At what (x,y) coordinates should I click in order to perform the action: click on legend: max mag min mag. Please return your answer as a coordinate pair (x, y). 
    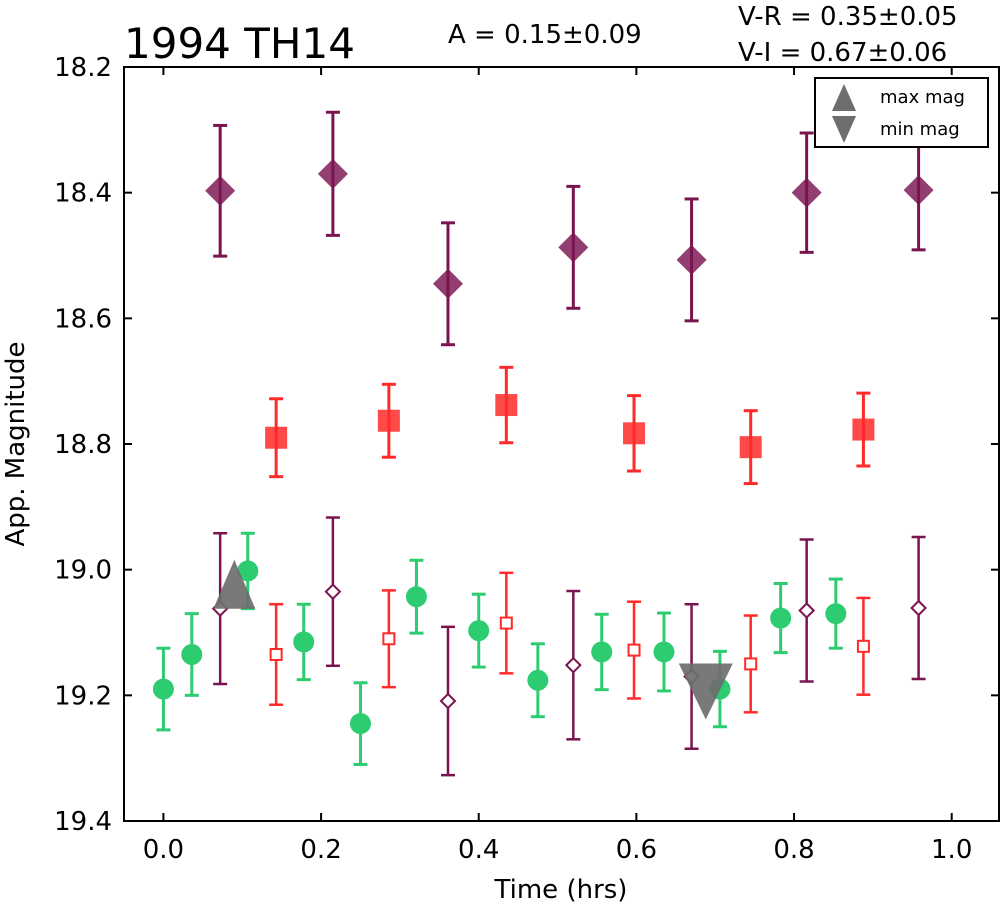
    Looking at the image, I should click on (901, 112).